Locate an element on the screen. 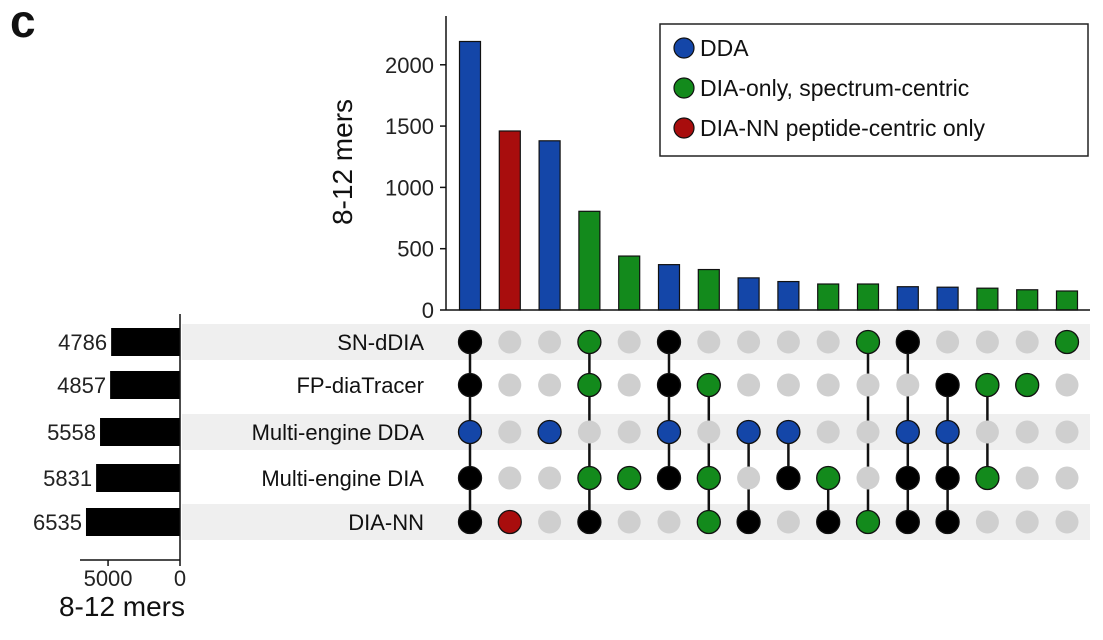 This screenshot has width=1103, height=640. set-name-label: SN-dDIA is located at coordinates (380, 342).